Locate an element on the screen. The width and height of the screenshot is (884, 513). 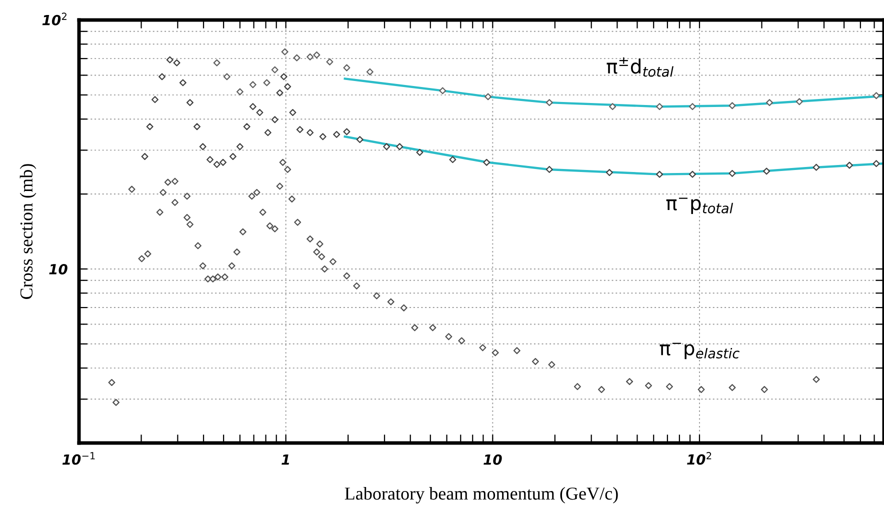
series-label: π$^{−}$p$_{elastic}$ is located at coordinates (700, 351).